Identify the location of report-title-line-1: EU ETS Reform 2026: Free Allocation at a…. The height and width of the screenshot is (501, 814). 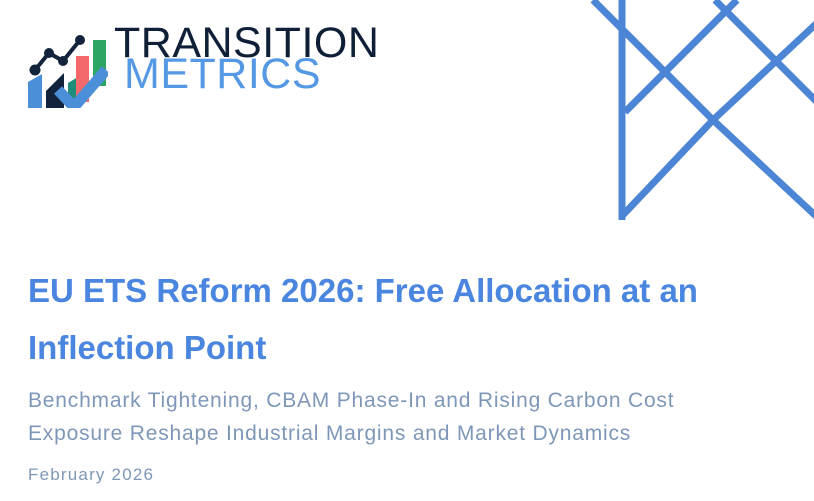
(363, 290).